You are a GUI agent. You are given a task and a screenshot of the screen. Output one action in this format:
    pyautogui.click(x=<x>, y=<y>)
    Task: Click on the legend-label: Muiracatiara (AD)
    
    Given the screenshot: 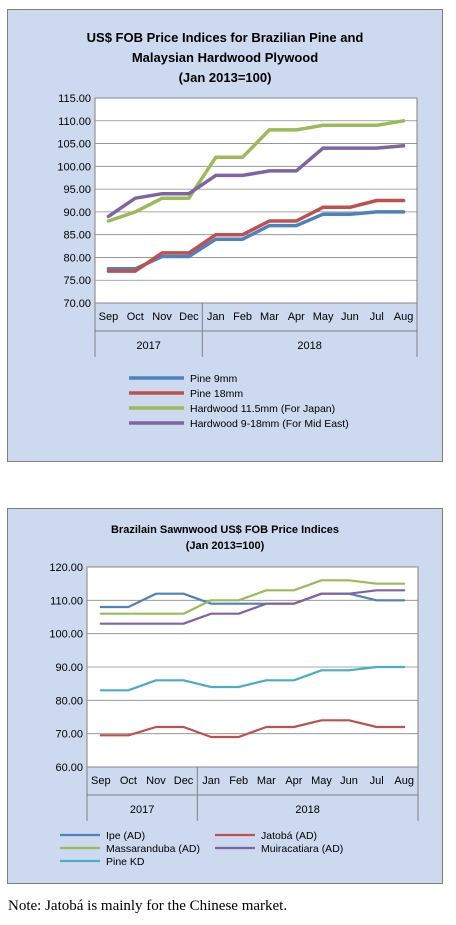 What is the action you would take?
    pyautogui.click(x=302, y=849)
    